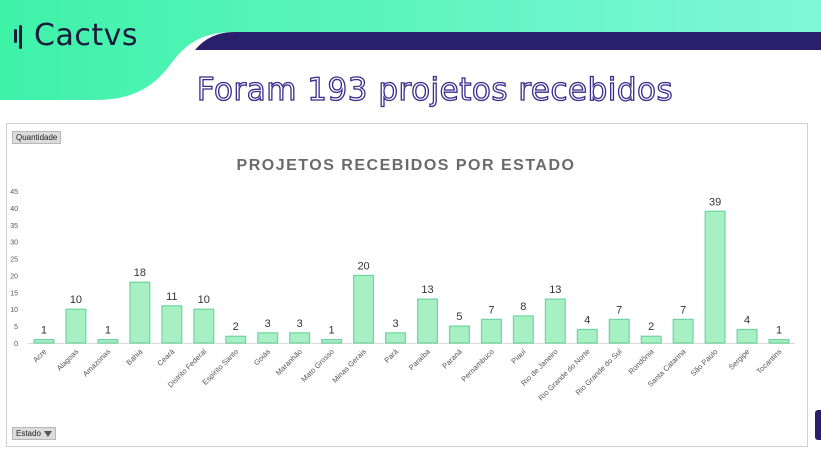 The image size is (821, 451). I want to click on x-tick-label: Pernambuco, so click(477, 365).